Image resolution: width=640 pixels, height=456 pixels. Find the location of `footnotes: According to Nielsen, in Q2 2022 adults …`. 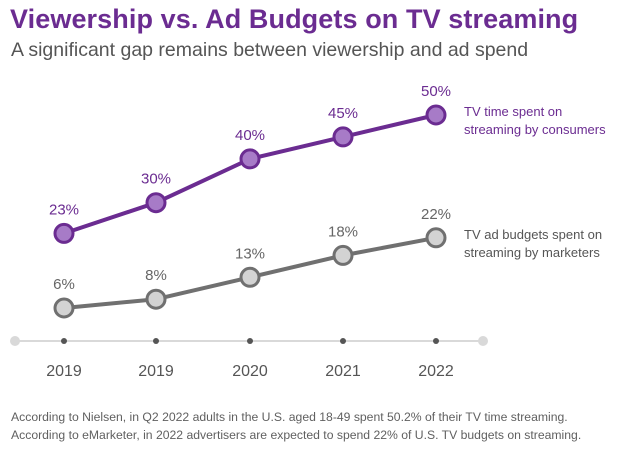

footnotes: According to Nielsen, in Q2 2022 adults … is located at coordinates (296, 426).